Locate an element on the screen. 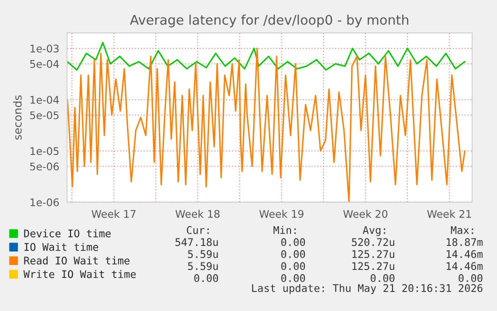 This screenshot has width=497, height=311. legend-label: Read IO Wait time is located at coordinates (77, 260).